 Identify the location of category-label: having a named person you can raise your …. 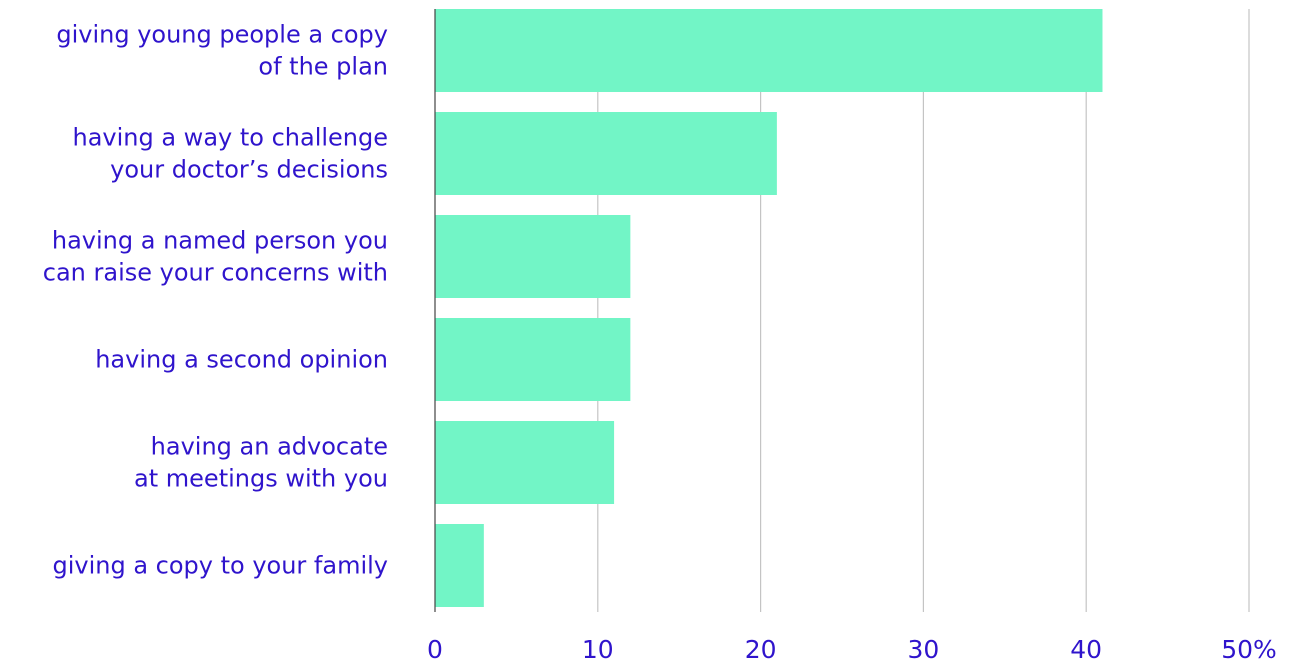
(215, 257).